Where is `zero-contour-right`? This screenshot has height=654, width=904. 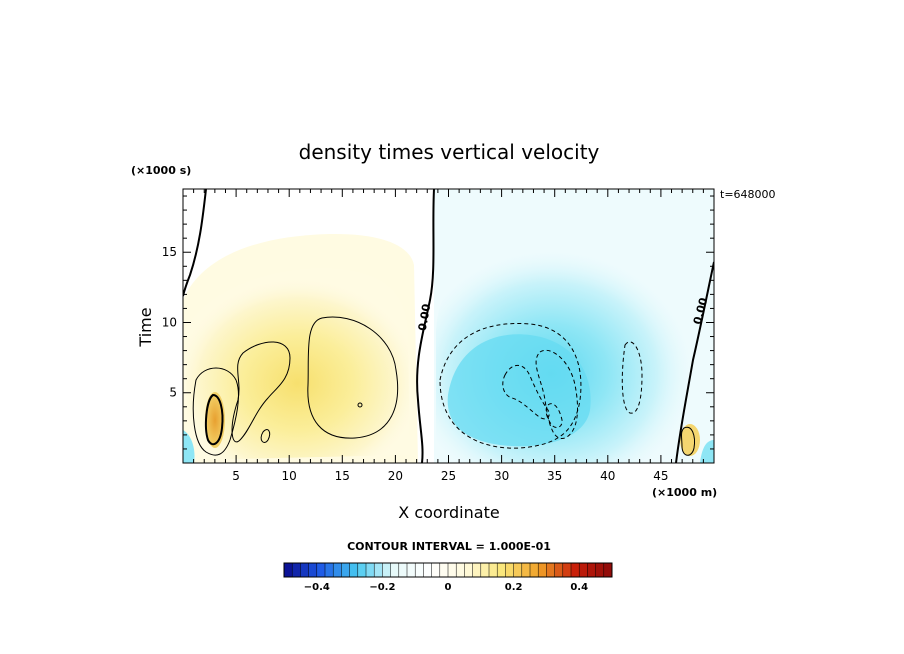
zero-contour-right is located at coordinates (694, 362).